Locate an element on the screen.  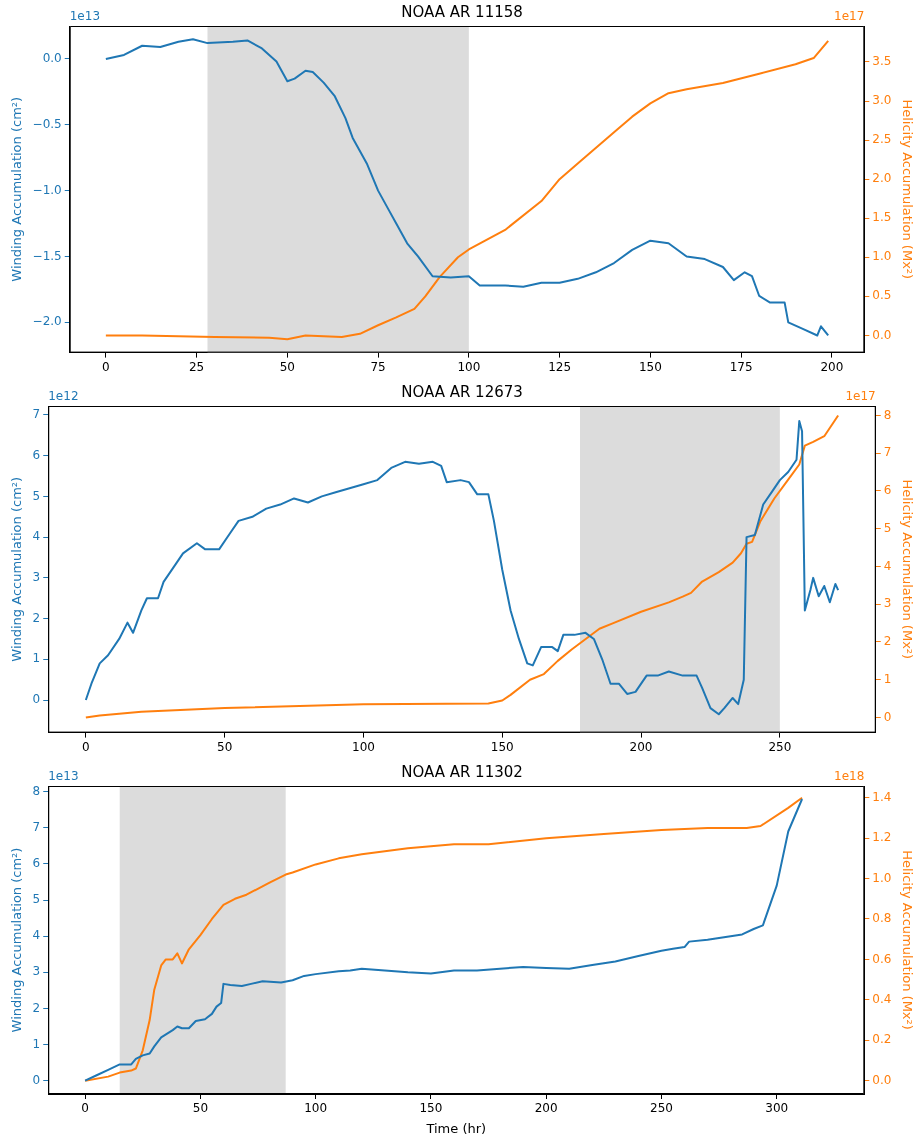
y2-tick-label: 1 is located at coordinates (887, 678).